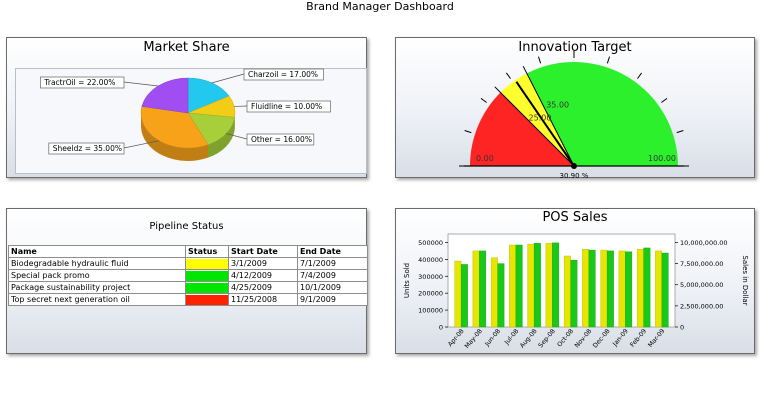  I want to click on innovation-target-gauge: 0.00 25.00 35.00 100.00 30.90 %, so click(574, 115).